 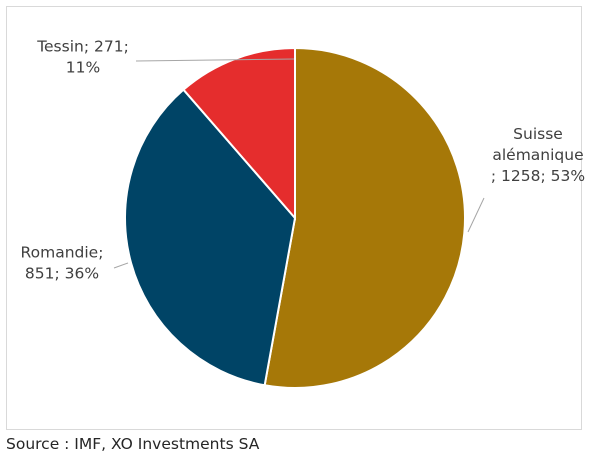 What do you see at coordinates (83, 68) in the screenshot?
I see `data-label-line: 11%` at bounding box center [83, 68].